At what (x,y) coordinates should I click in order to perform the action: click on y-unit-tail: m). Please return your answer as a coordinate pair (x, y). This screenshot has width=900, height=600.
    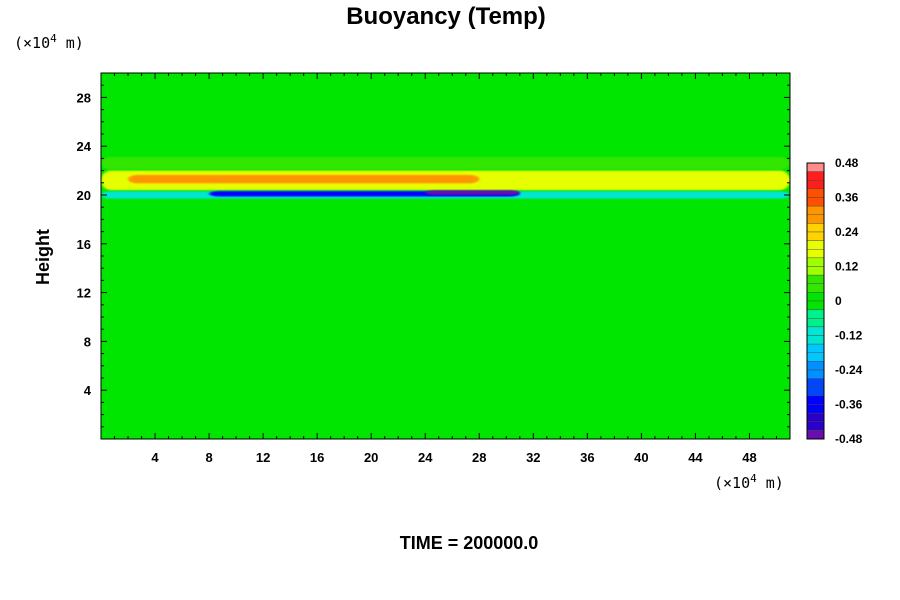
    Looking at the image, I should click on (70, 43).